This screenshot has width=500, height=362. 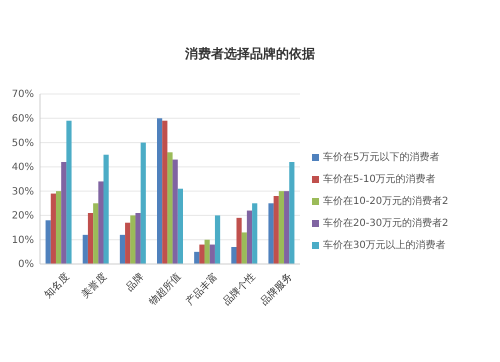 What do you see at coordinates (385, 201) in the screenshot?
I see `legend-label: 车价在10-20万元的消费者2` at bounding box center [385, 201].